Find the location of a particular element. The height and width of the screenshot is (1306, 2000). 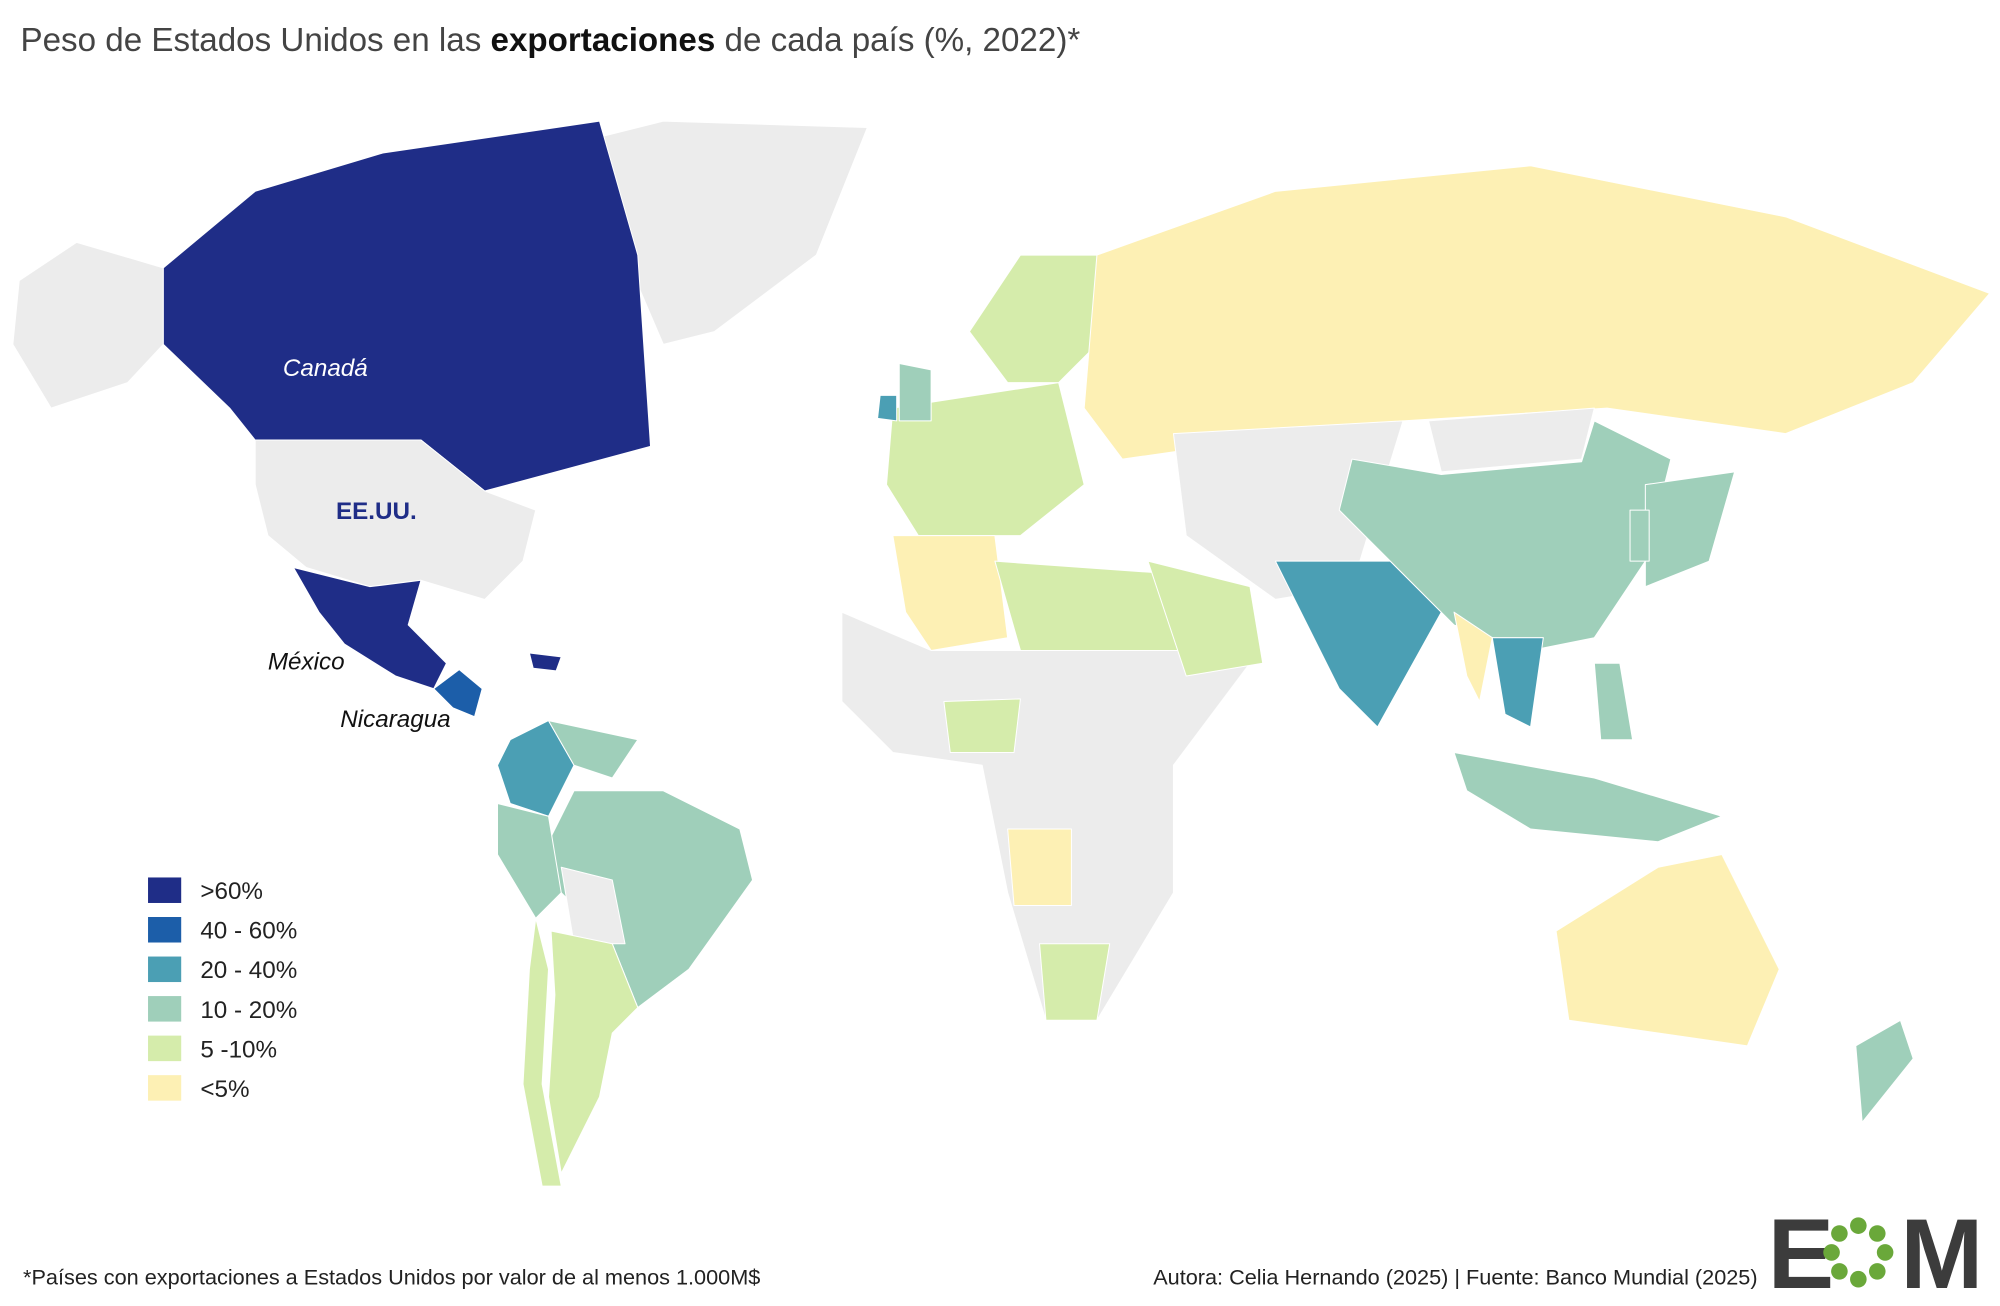

legend-label: <5% is located at coordinates (224, 1089).